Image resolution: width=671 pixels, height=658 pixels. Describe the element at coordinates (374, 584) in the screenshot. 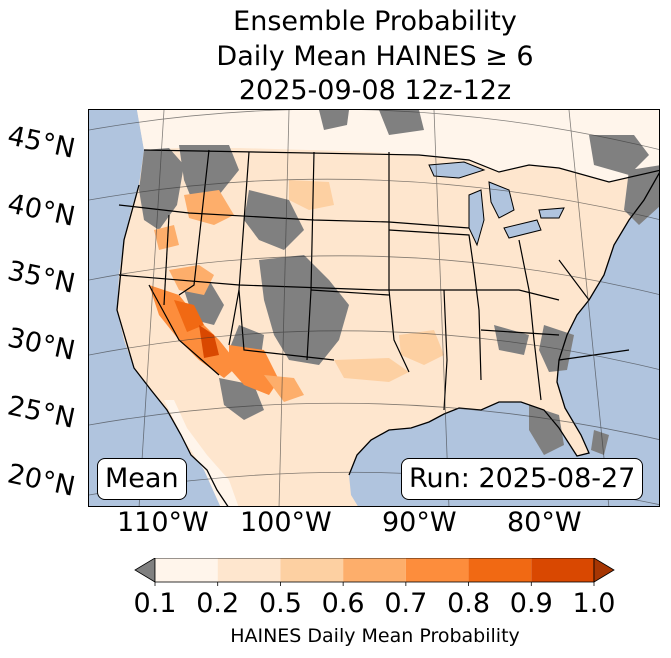

I see `colorbar-tick-marks` at that location.